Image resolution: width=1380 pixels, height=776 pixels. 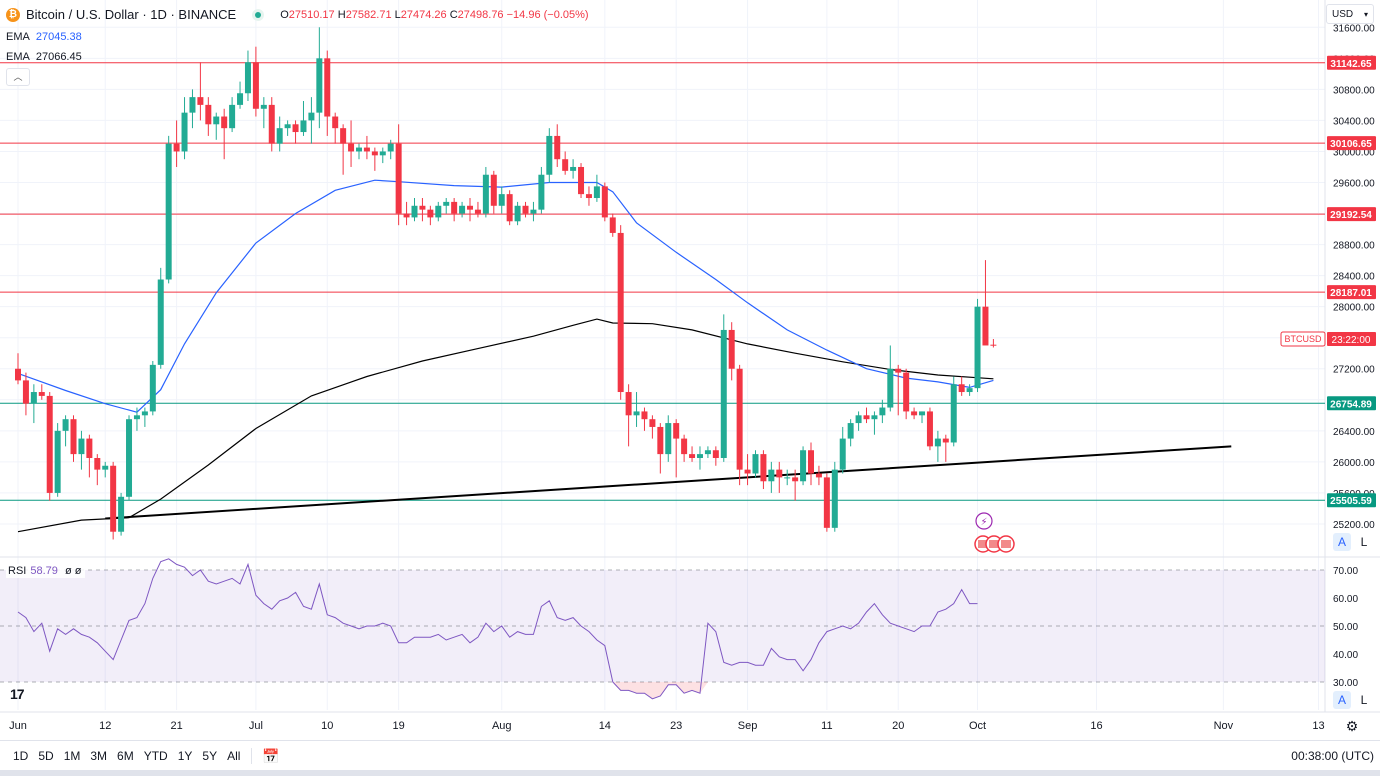 What do you see at coordinates (297, 36) in the screenshot?
I see `ema-fast-legend: EMA 27045.38` at bounding box center [297, 36].